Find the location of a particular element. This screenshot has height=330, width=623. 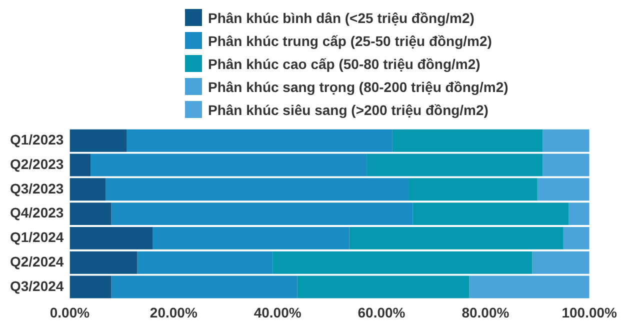

x-tick-label: 100.00% is located at coordinates (590, 312).